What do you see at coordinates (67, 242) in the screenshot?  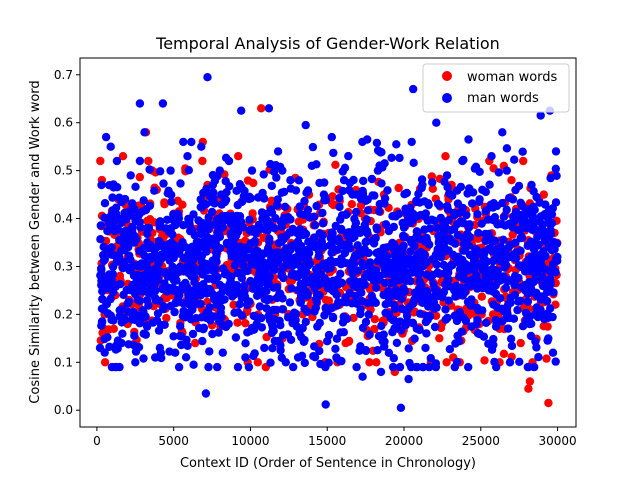 I see `y-axis: 0.0 0.1 0.2 0.3 0.4 0.5 0.6 0.7` at bounding box center [67, 242].